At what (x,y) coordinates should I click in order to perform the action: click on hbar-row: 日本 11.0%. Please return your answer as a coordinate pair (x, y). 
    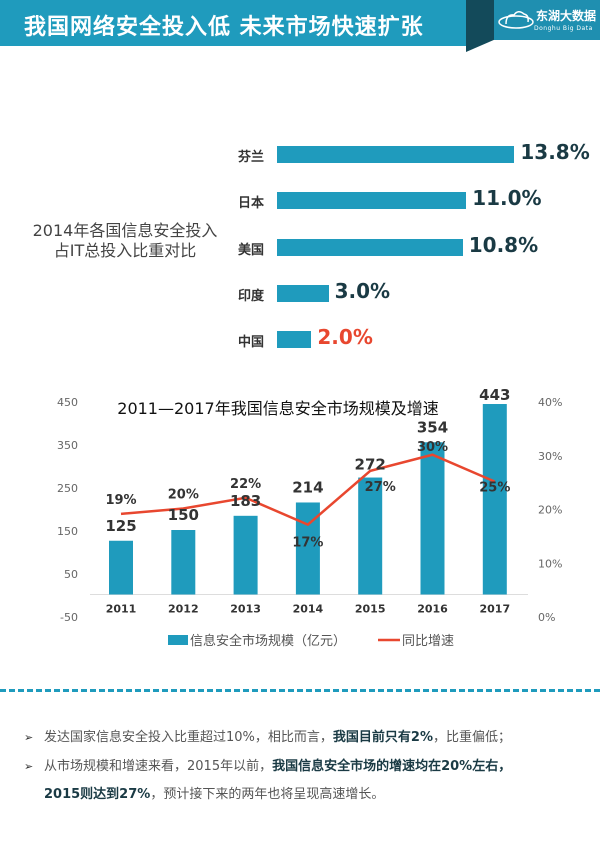
    Looking at the image, I should click on (300, 199).